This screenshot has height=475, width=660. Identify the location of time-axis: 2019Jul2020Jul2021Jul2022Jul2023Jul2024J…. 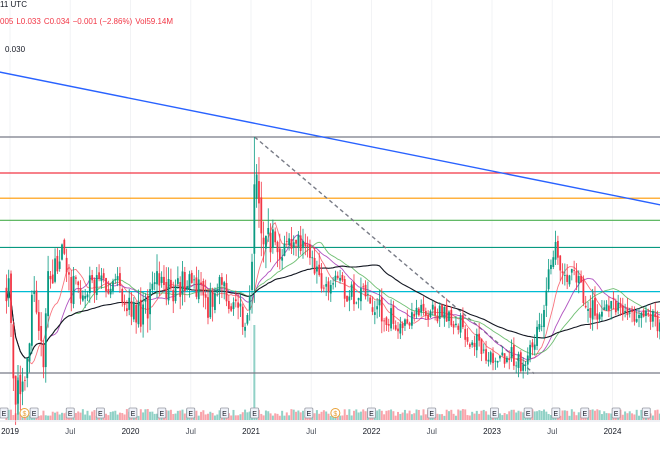
(330, 431).